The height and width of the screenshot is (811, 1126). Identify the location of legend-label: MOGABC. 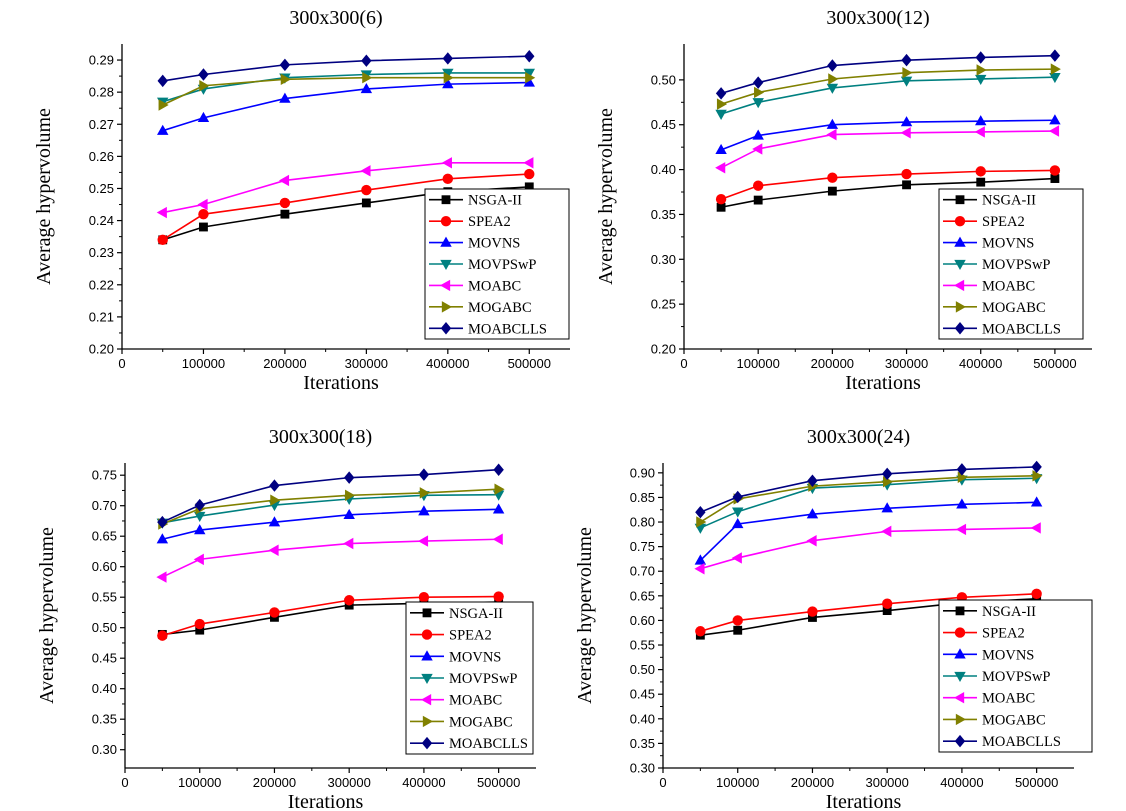
(481, 722).